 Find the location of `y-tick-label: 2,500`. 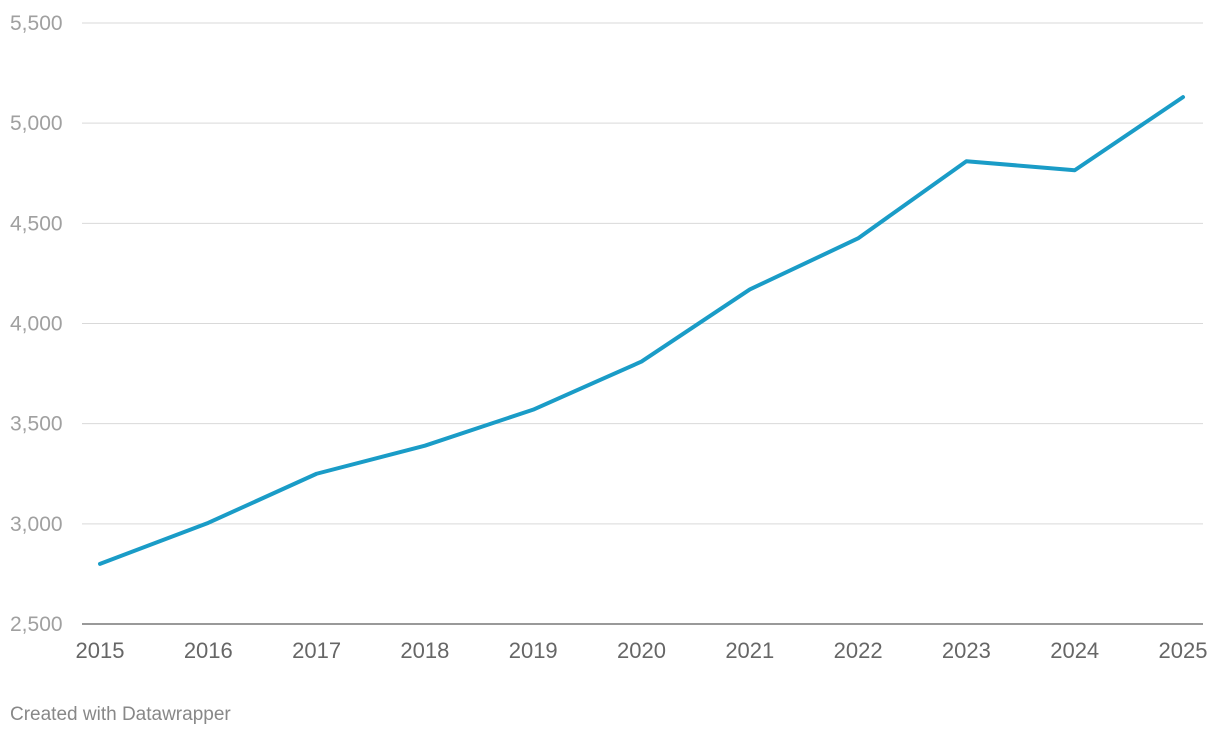

y-tick-label: 2,500 is located at coordinates (36, 624).